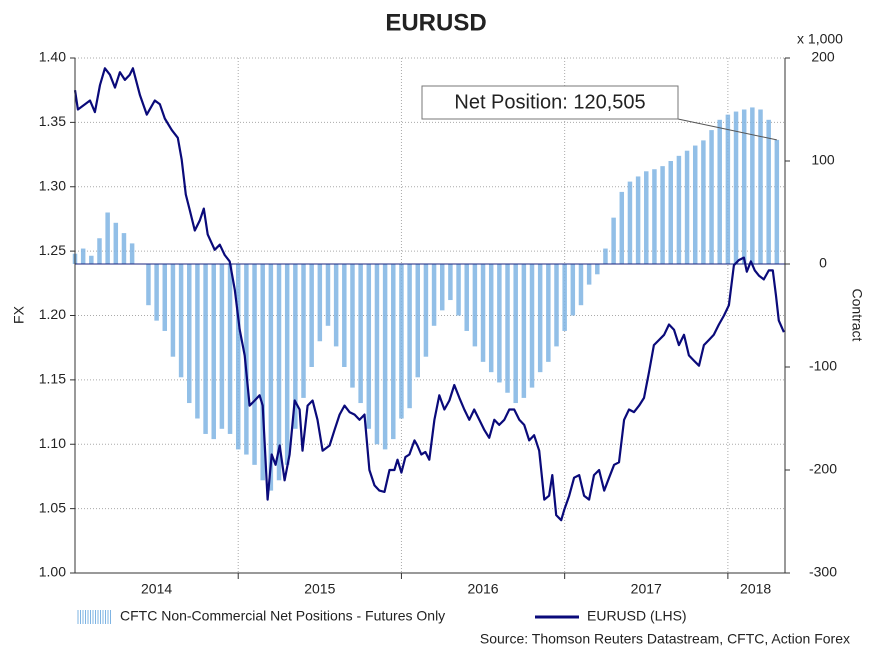  What do you see at coordinates (52, 314) in the screenshot?
I see `y-tick-label: 1.20` at bounding box center [52, 314].